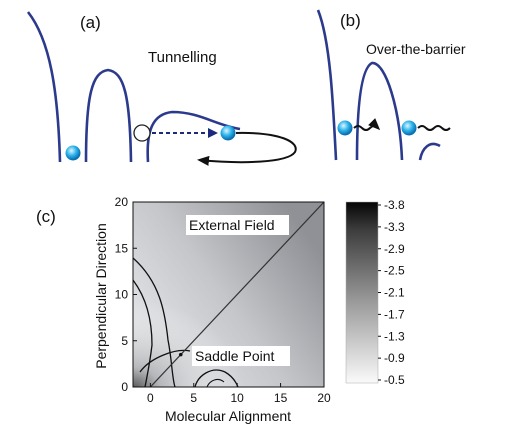 The image size is (513, 434). What do you see at coordinates (46, 216) in the screenshot?
I see `panel-c-label: (c)` at bounding box center [46, 216].